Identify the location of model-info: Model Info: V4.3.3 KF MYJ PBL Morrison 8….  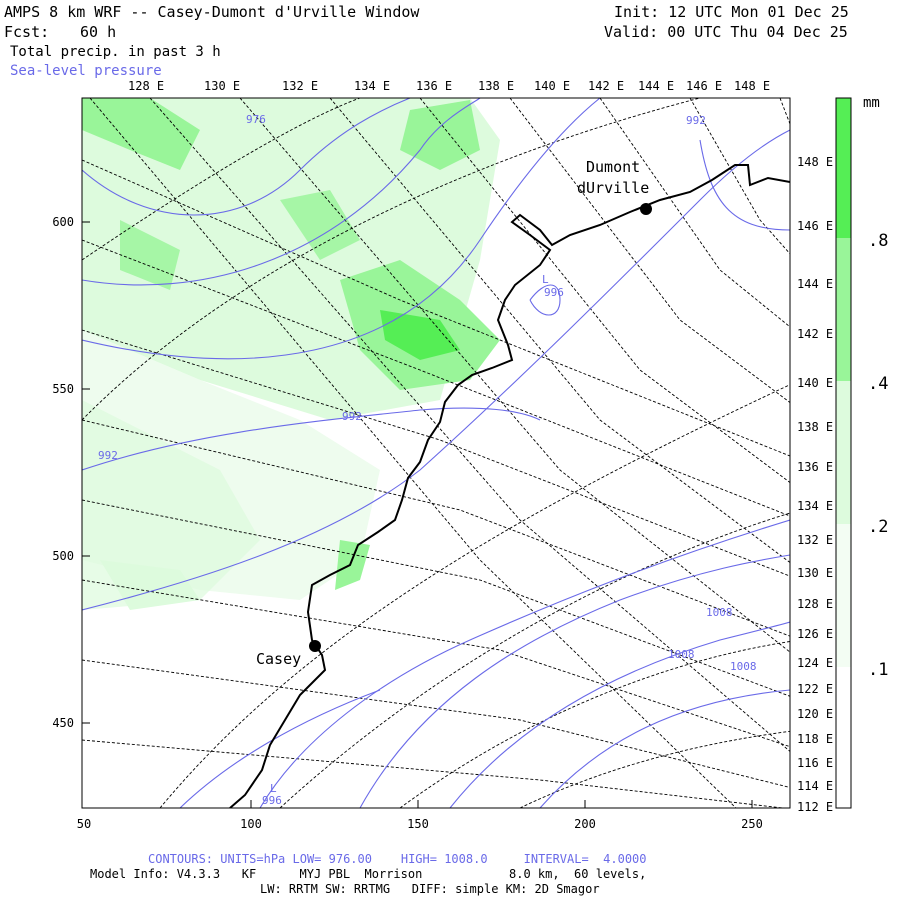
(368, 874).